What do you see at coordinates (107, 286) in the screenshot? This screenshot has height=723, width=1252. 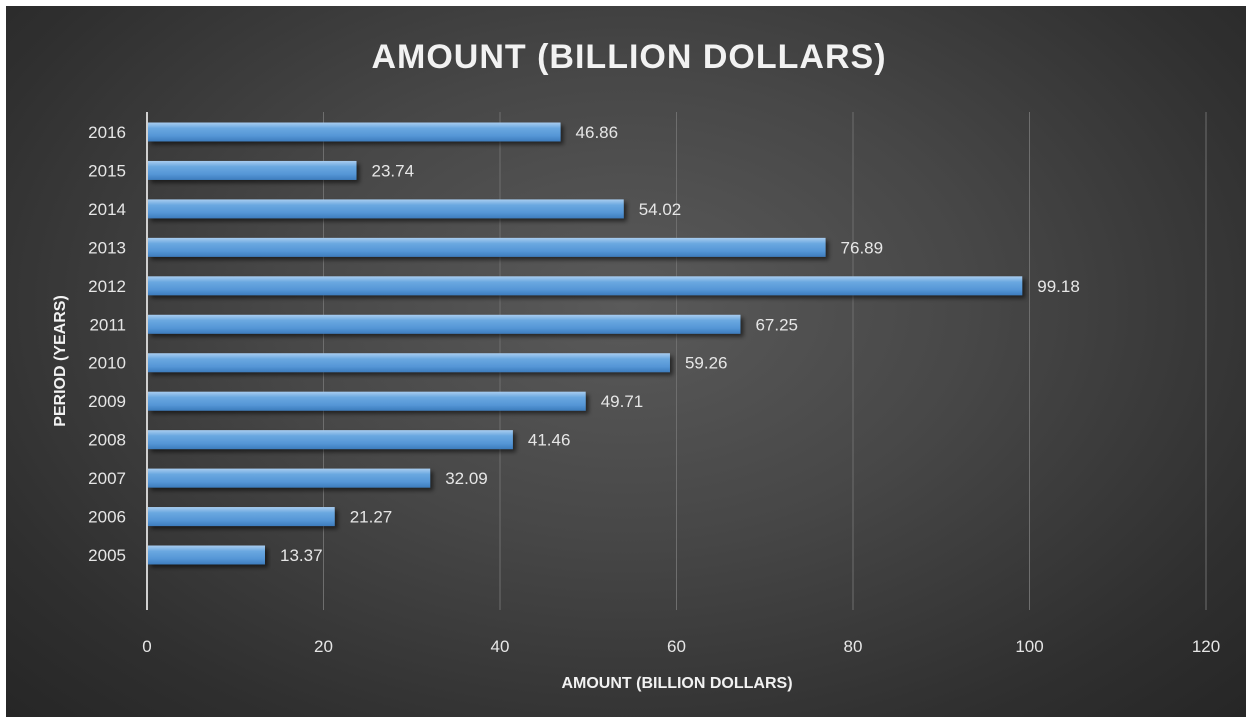 I see `y-tick-label: 2012` at bounding box center [107, 286].